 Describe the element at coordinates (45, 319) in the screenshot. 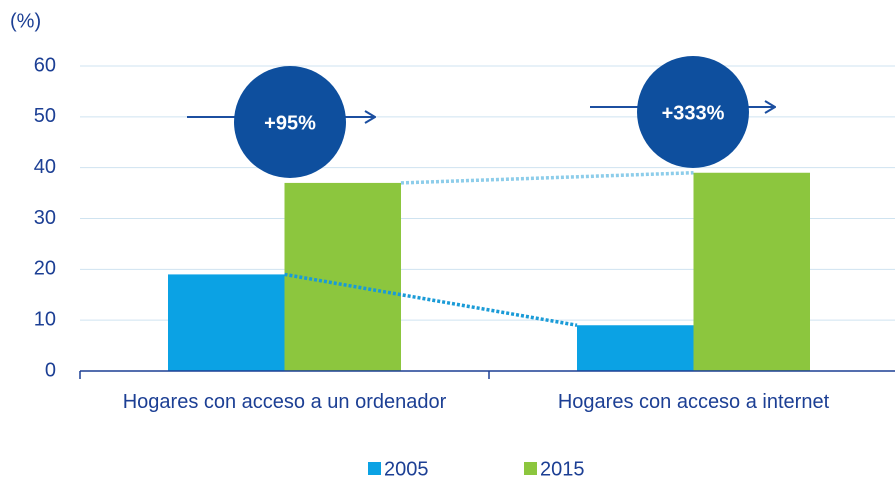

I see `y-tick-label: 10` at that location.